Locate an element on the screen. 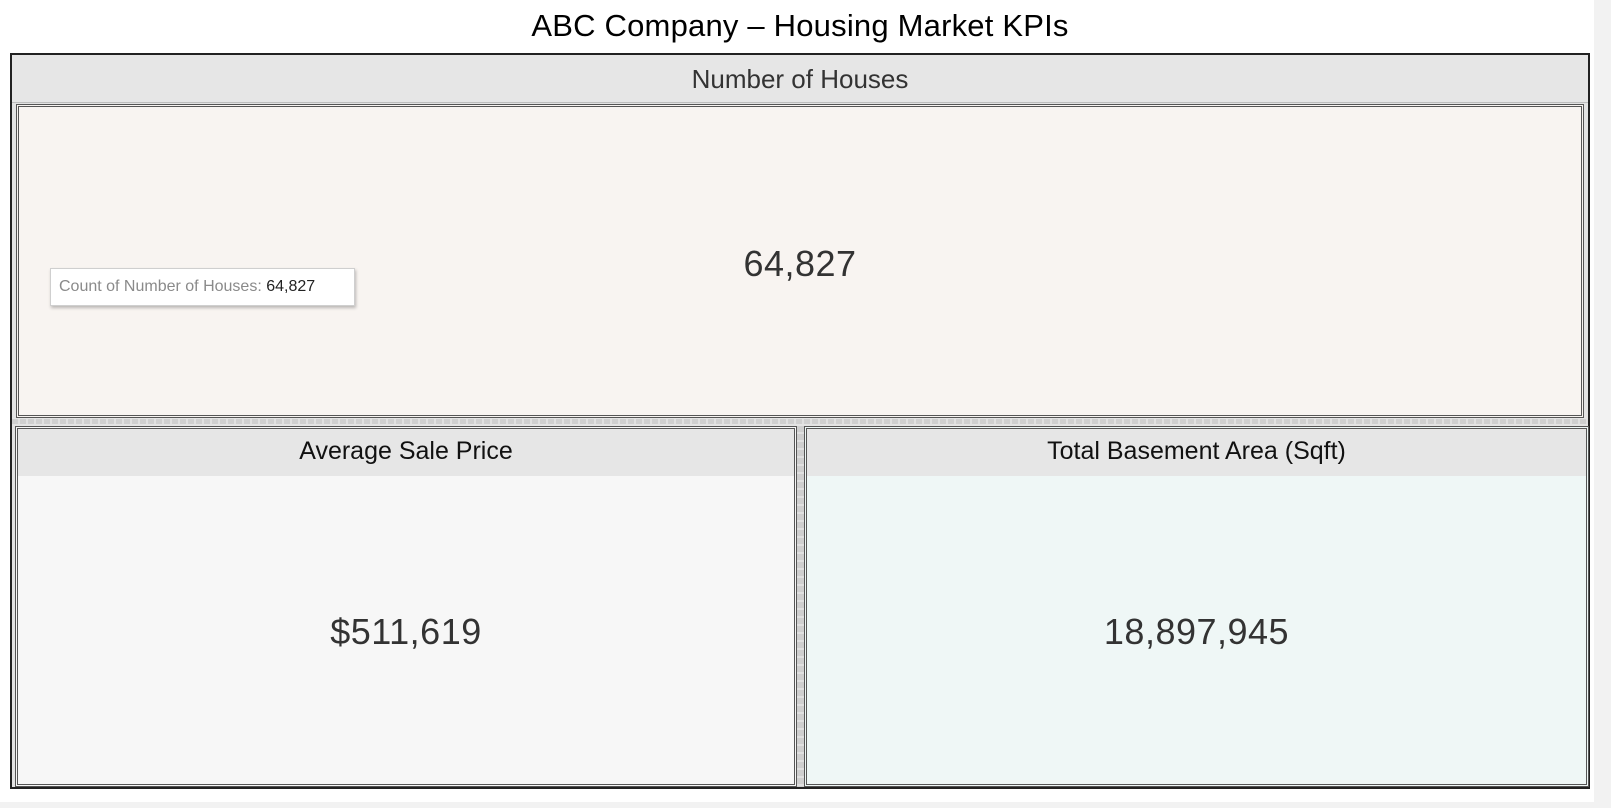 The image size is (1611, 808). houses-header: Number of Houses is located at coordinates (800, 79).